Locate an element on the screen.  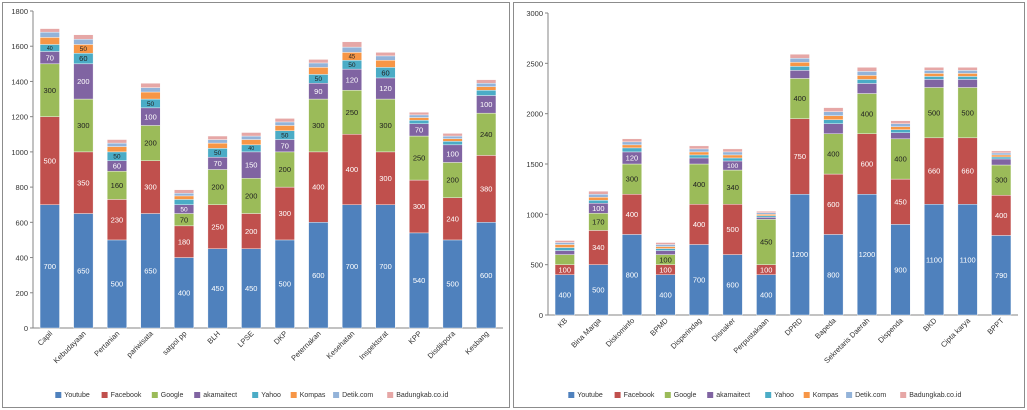
category-label: BLH is located at coordinates (213, 337).